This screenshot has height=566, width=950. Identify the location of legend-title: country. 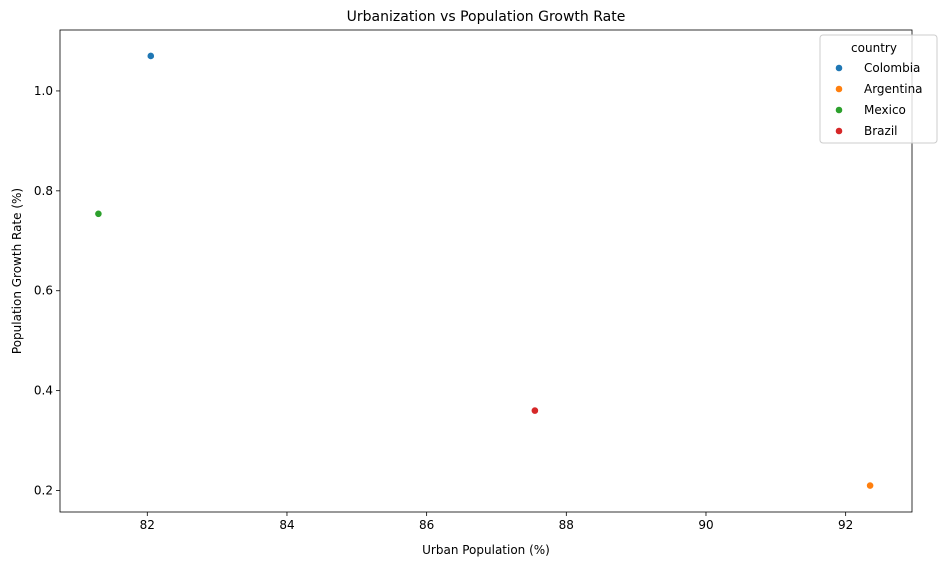
(874, 48).